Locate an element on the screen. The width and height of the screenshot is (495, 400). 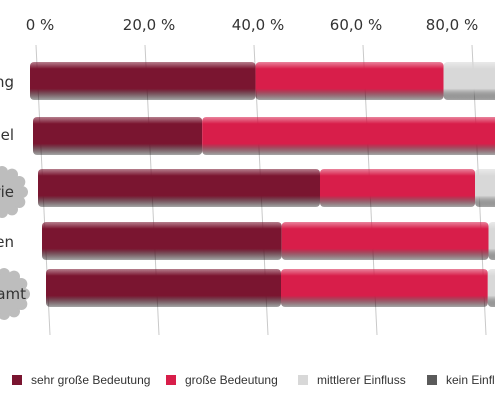
legend-item: kein Einfluss is located at coordinates (461, 380).